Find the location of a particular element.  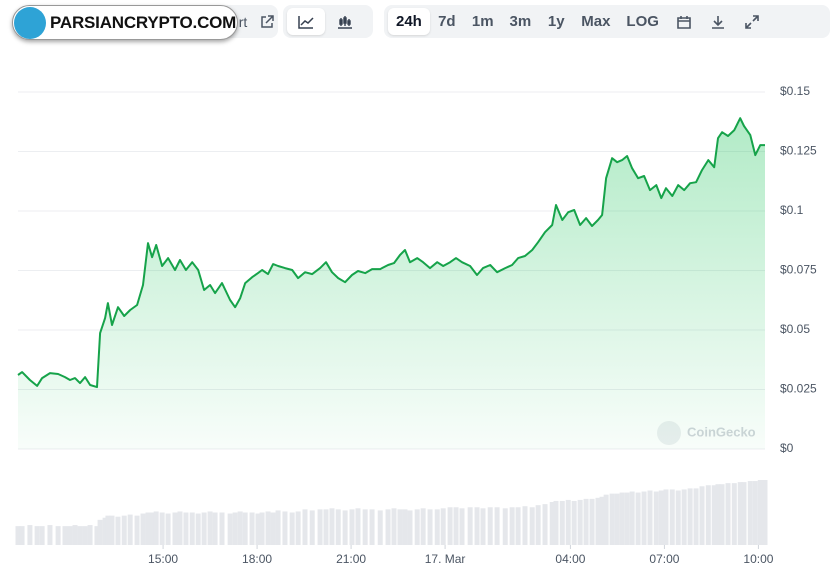

y-tick-label: $0.15 is located at coordinates (795, 91).